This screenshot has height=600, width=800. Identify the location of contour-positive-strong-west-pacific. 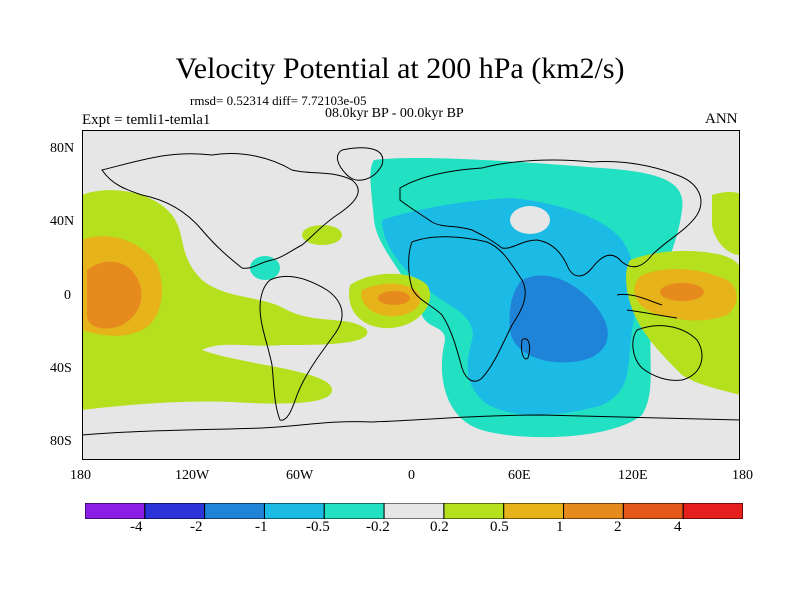
(682, 292).